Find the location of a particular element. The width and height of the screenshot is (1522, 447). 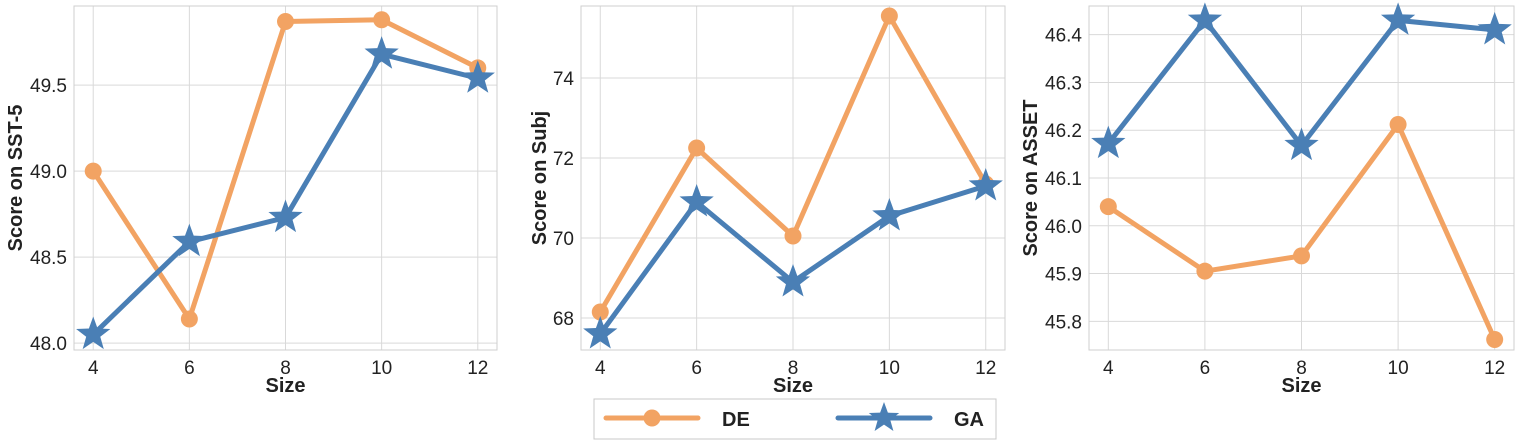

y-tick-label: 46.3 is located at coordinates (1063, 83).